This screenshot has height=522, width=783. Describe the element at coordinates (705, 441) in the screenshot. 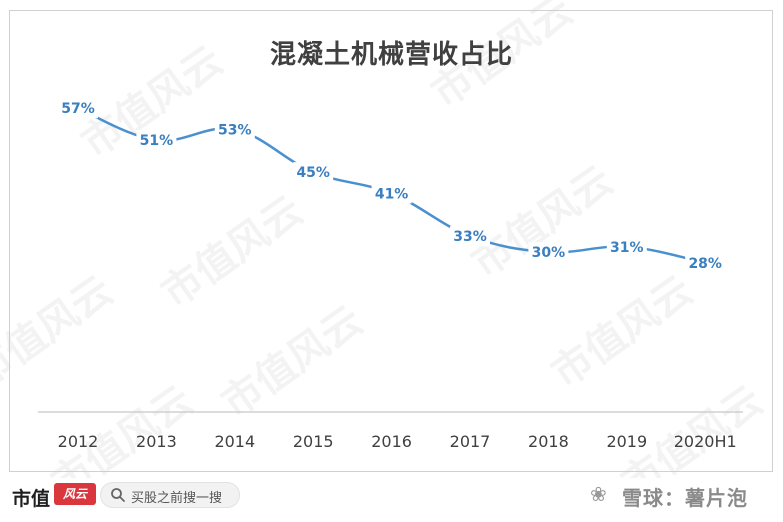

I see `x-tick-label: 2020H1` at that location.